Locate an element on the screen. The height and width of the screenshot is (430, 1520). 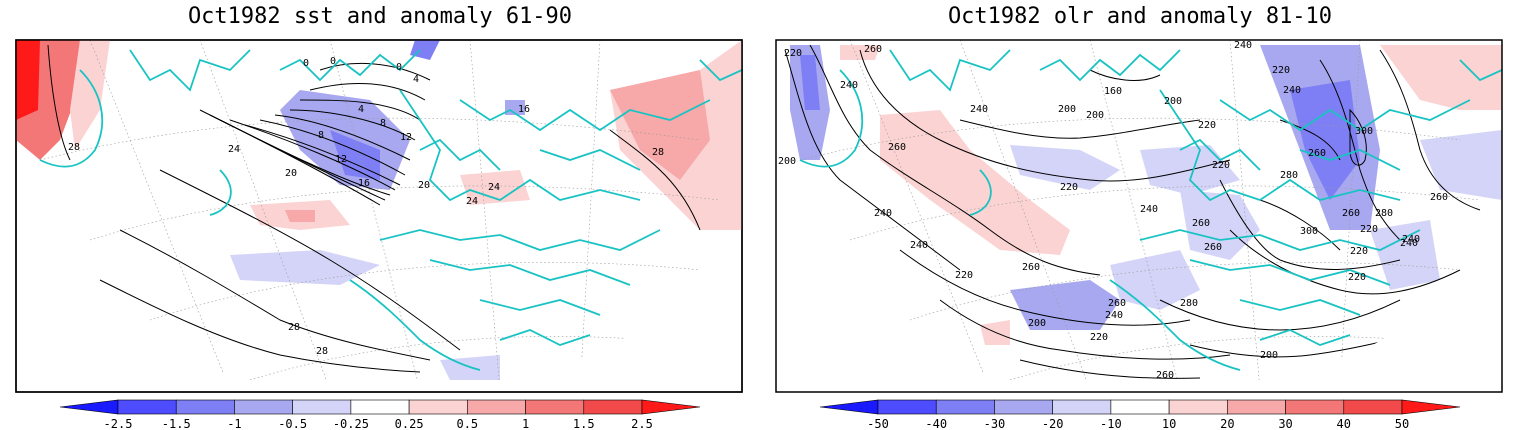
sst-contour-label: 16 is located at coordinates (524, 109).